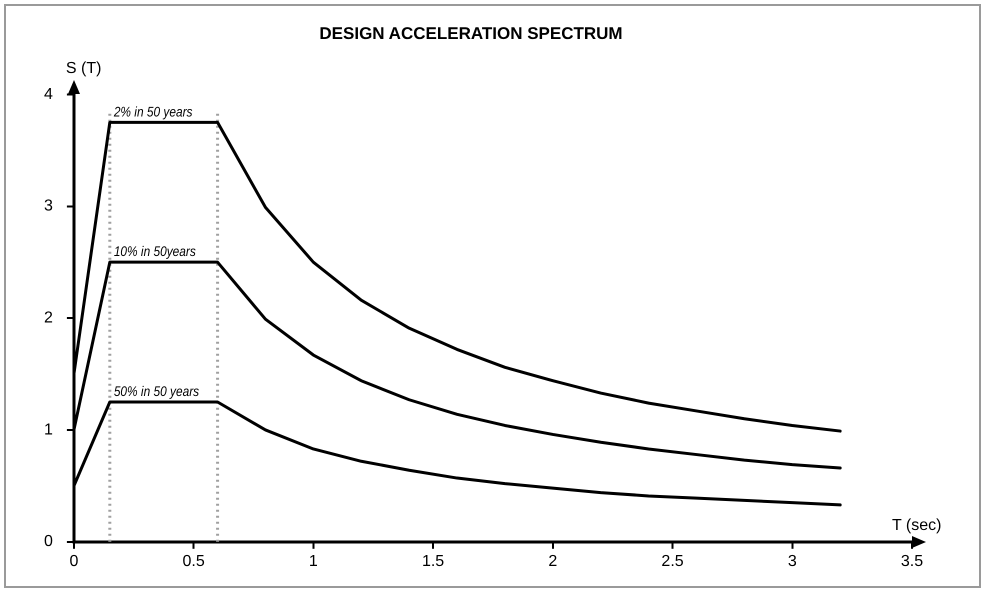  What do you see at coordinates (792, 561) in the screenshot?
I see `x-tick-label: 3` at bounding box center [792, 561].